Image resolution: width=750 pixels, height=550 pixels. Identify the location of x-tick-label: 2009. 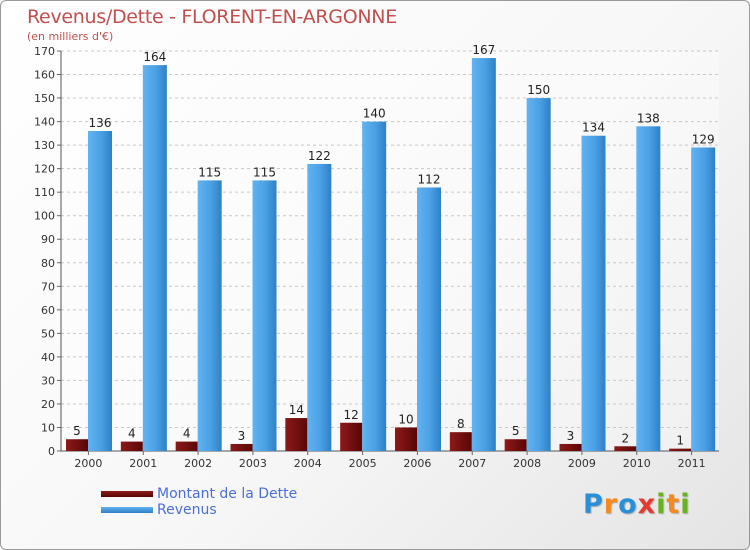
(582, 463).